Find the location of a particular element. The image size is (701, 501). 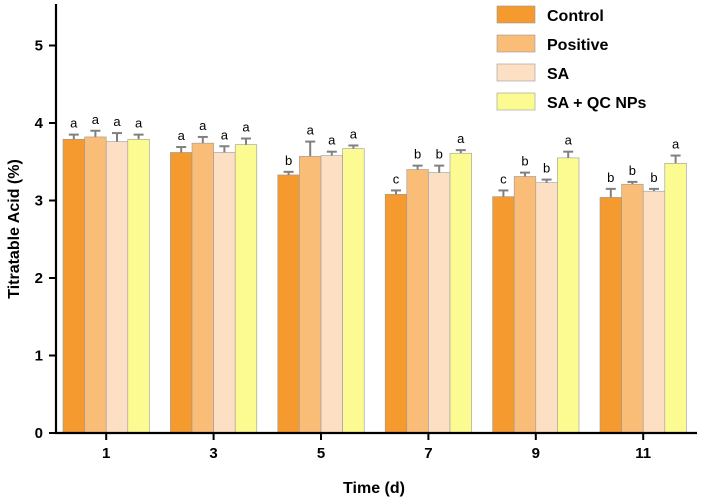

y-tick-label: 2 is located at coordinates (39, 278).